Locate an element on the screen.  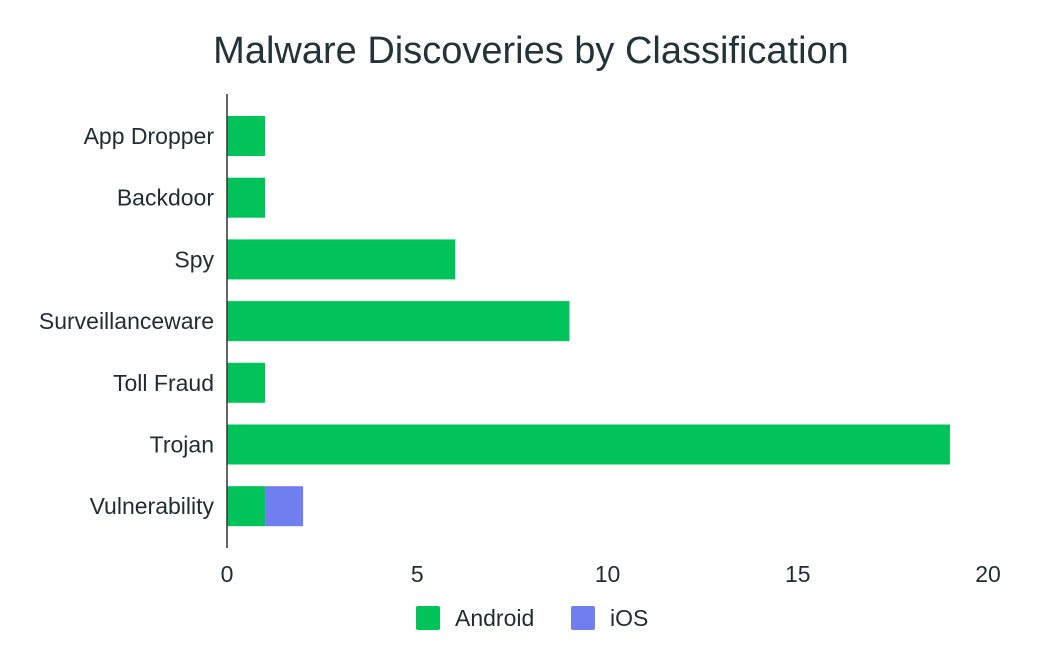
legend-label-android: Android is located at coordinates (494, 618).